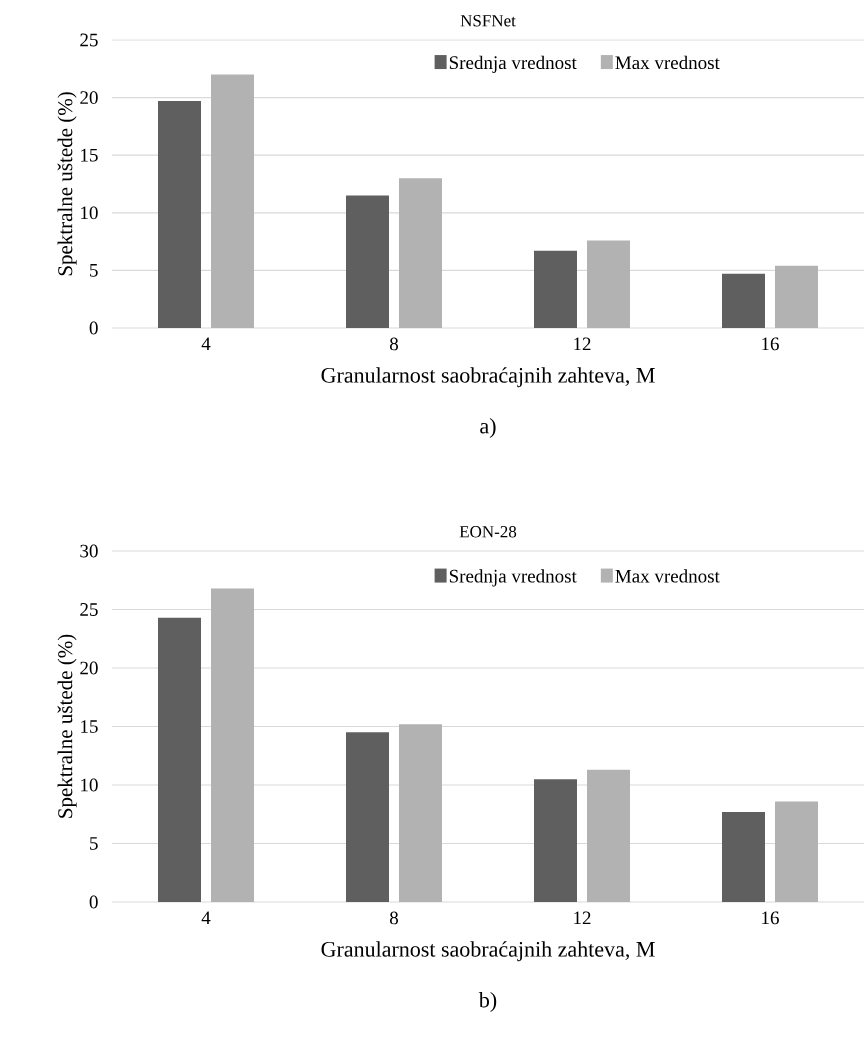 The image size is (865, 1037). Describe the element at coordinates (488, 428) in the screenshot. I see `text: a)` at that location.